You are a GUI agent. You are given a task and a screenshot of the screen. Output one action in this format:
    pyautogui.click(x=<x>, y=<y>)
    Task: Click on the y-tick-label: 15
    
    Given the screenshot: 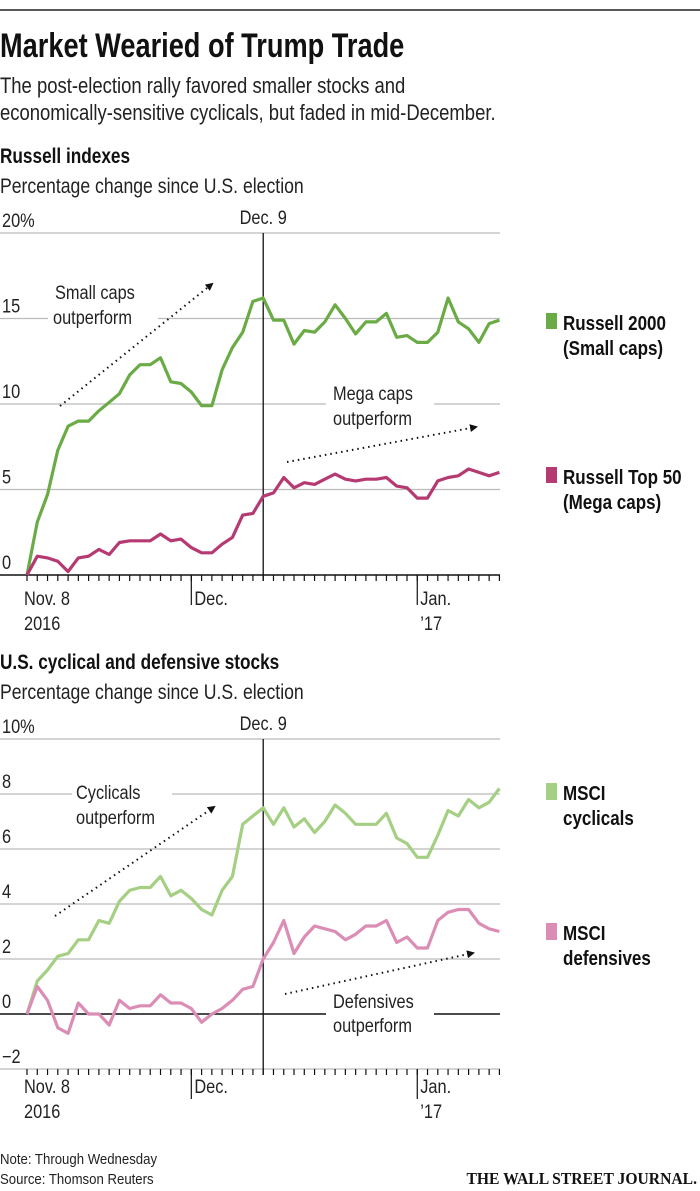 What is the action you would take?
    pyautogui.click(x=11, y=305)
    